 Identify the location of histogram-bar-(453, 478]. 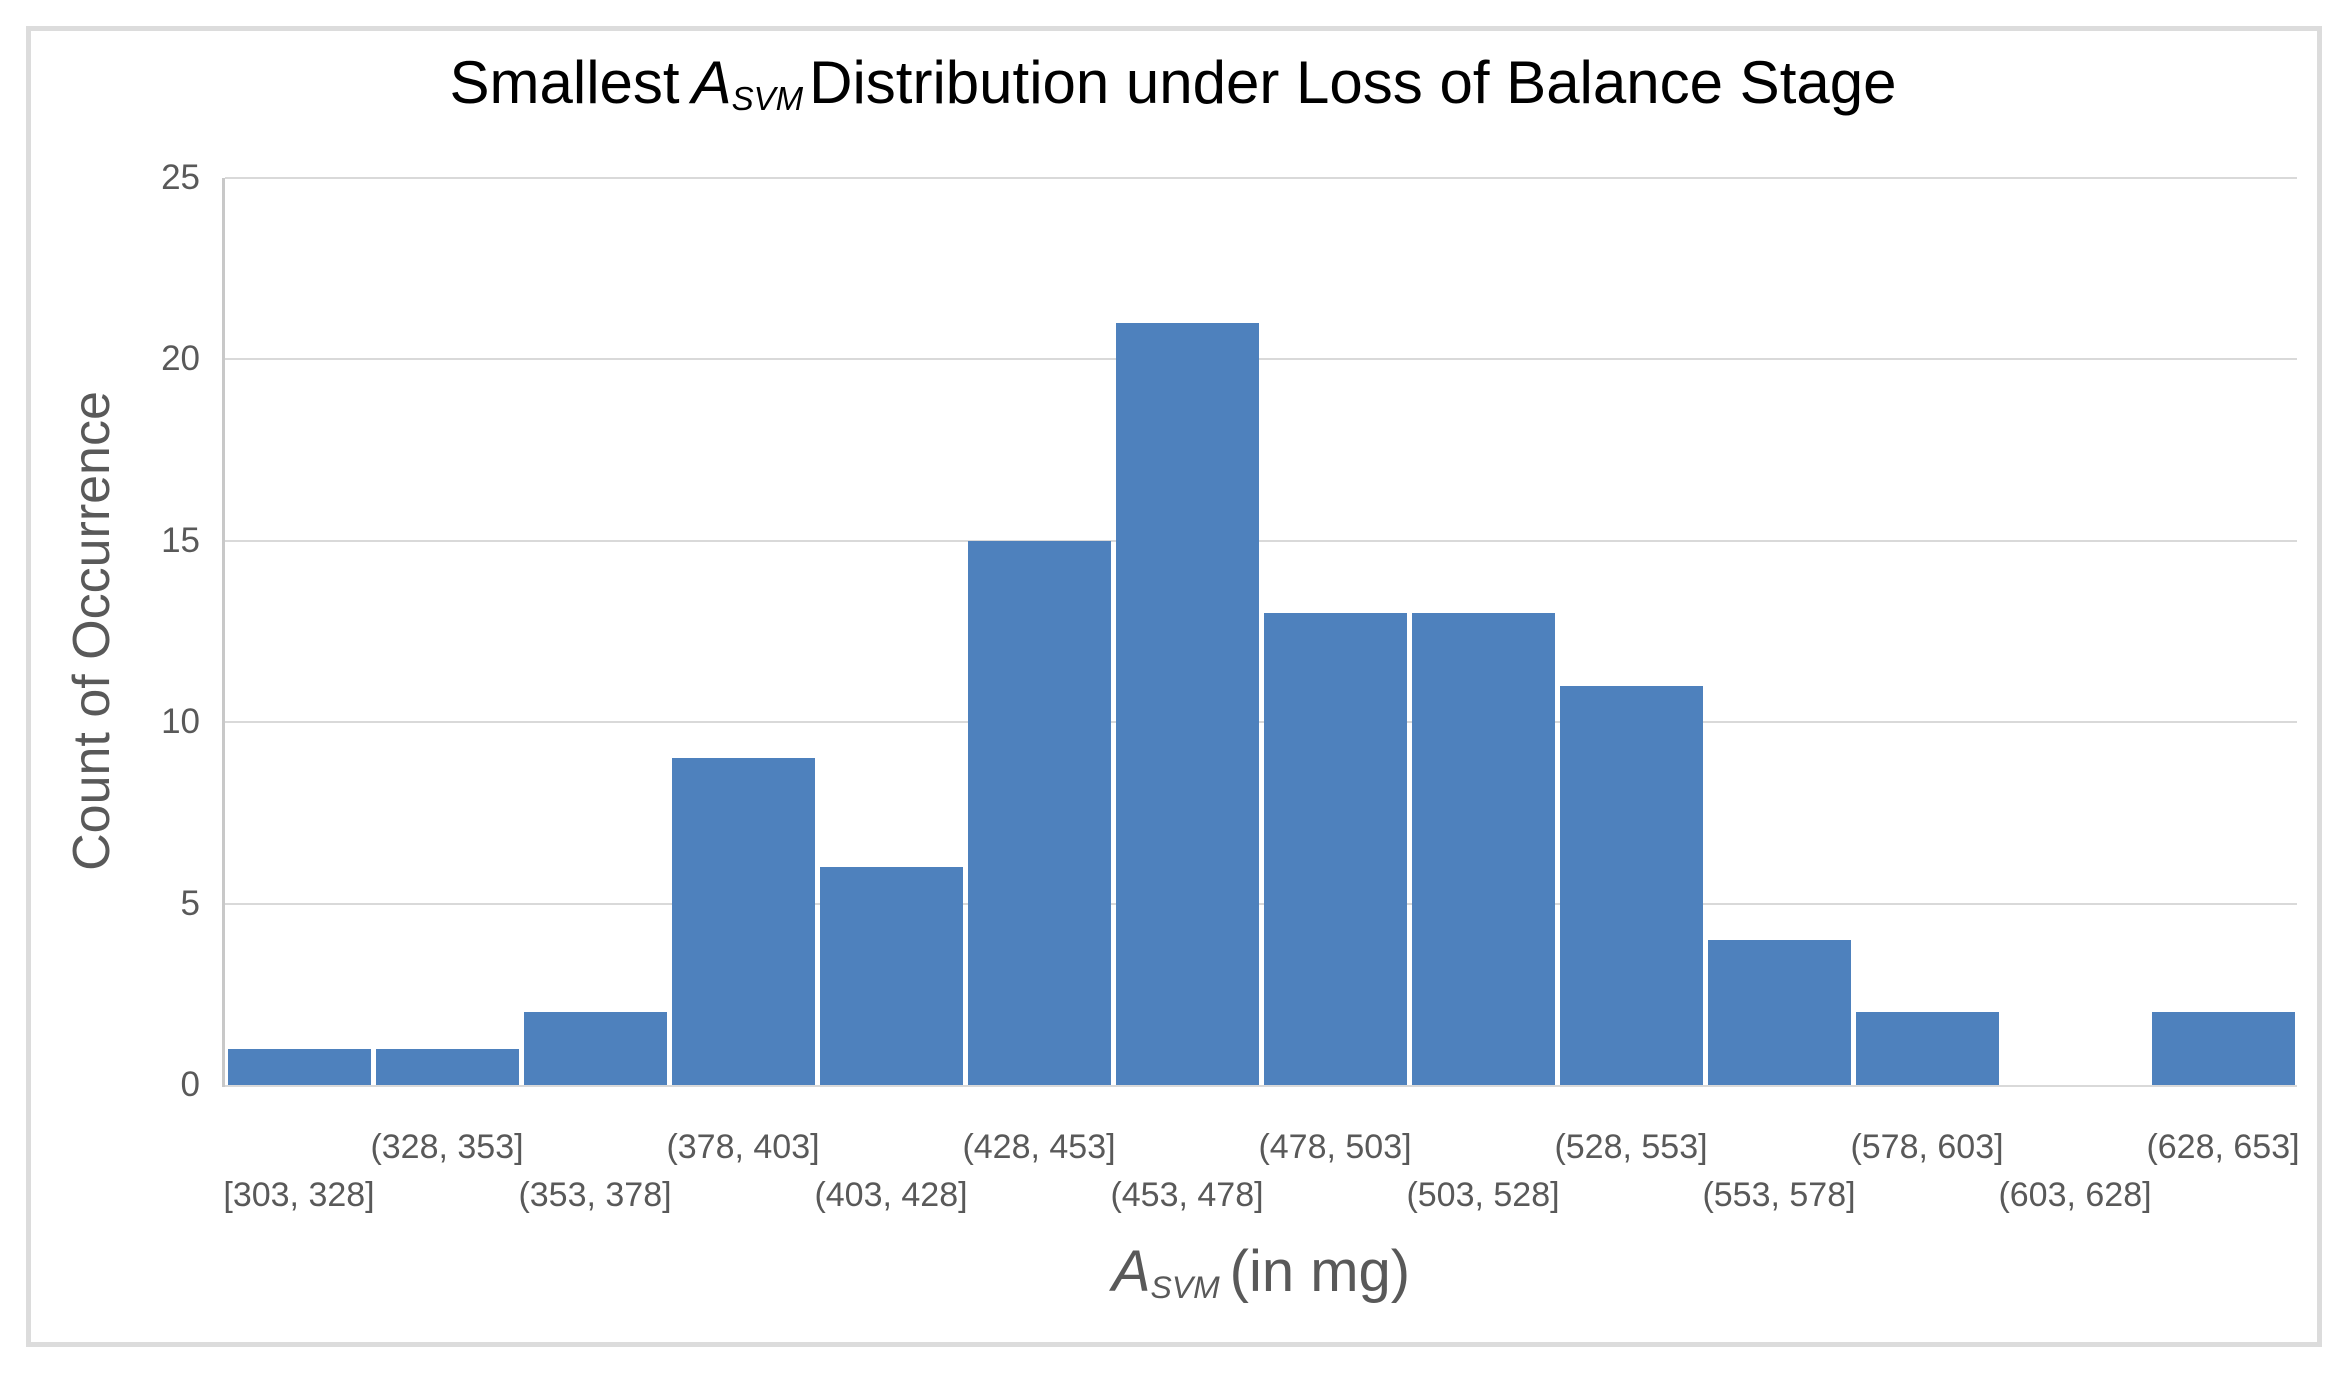
(1187, 704).